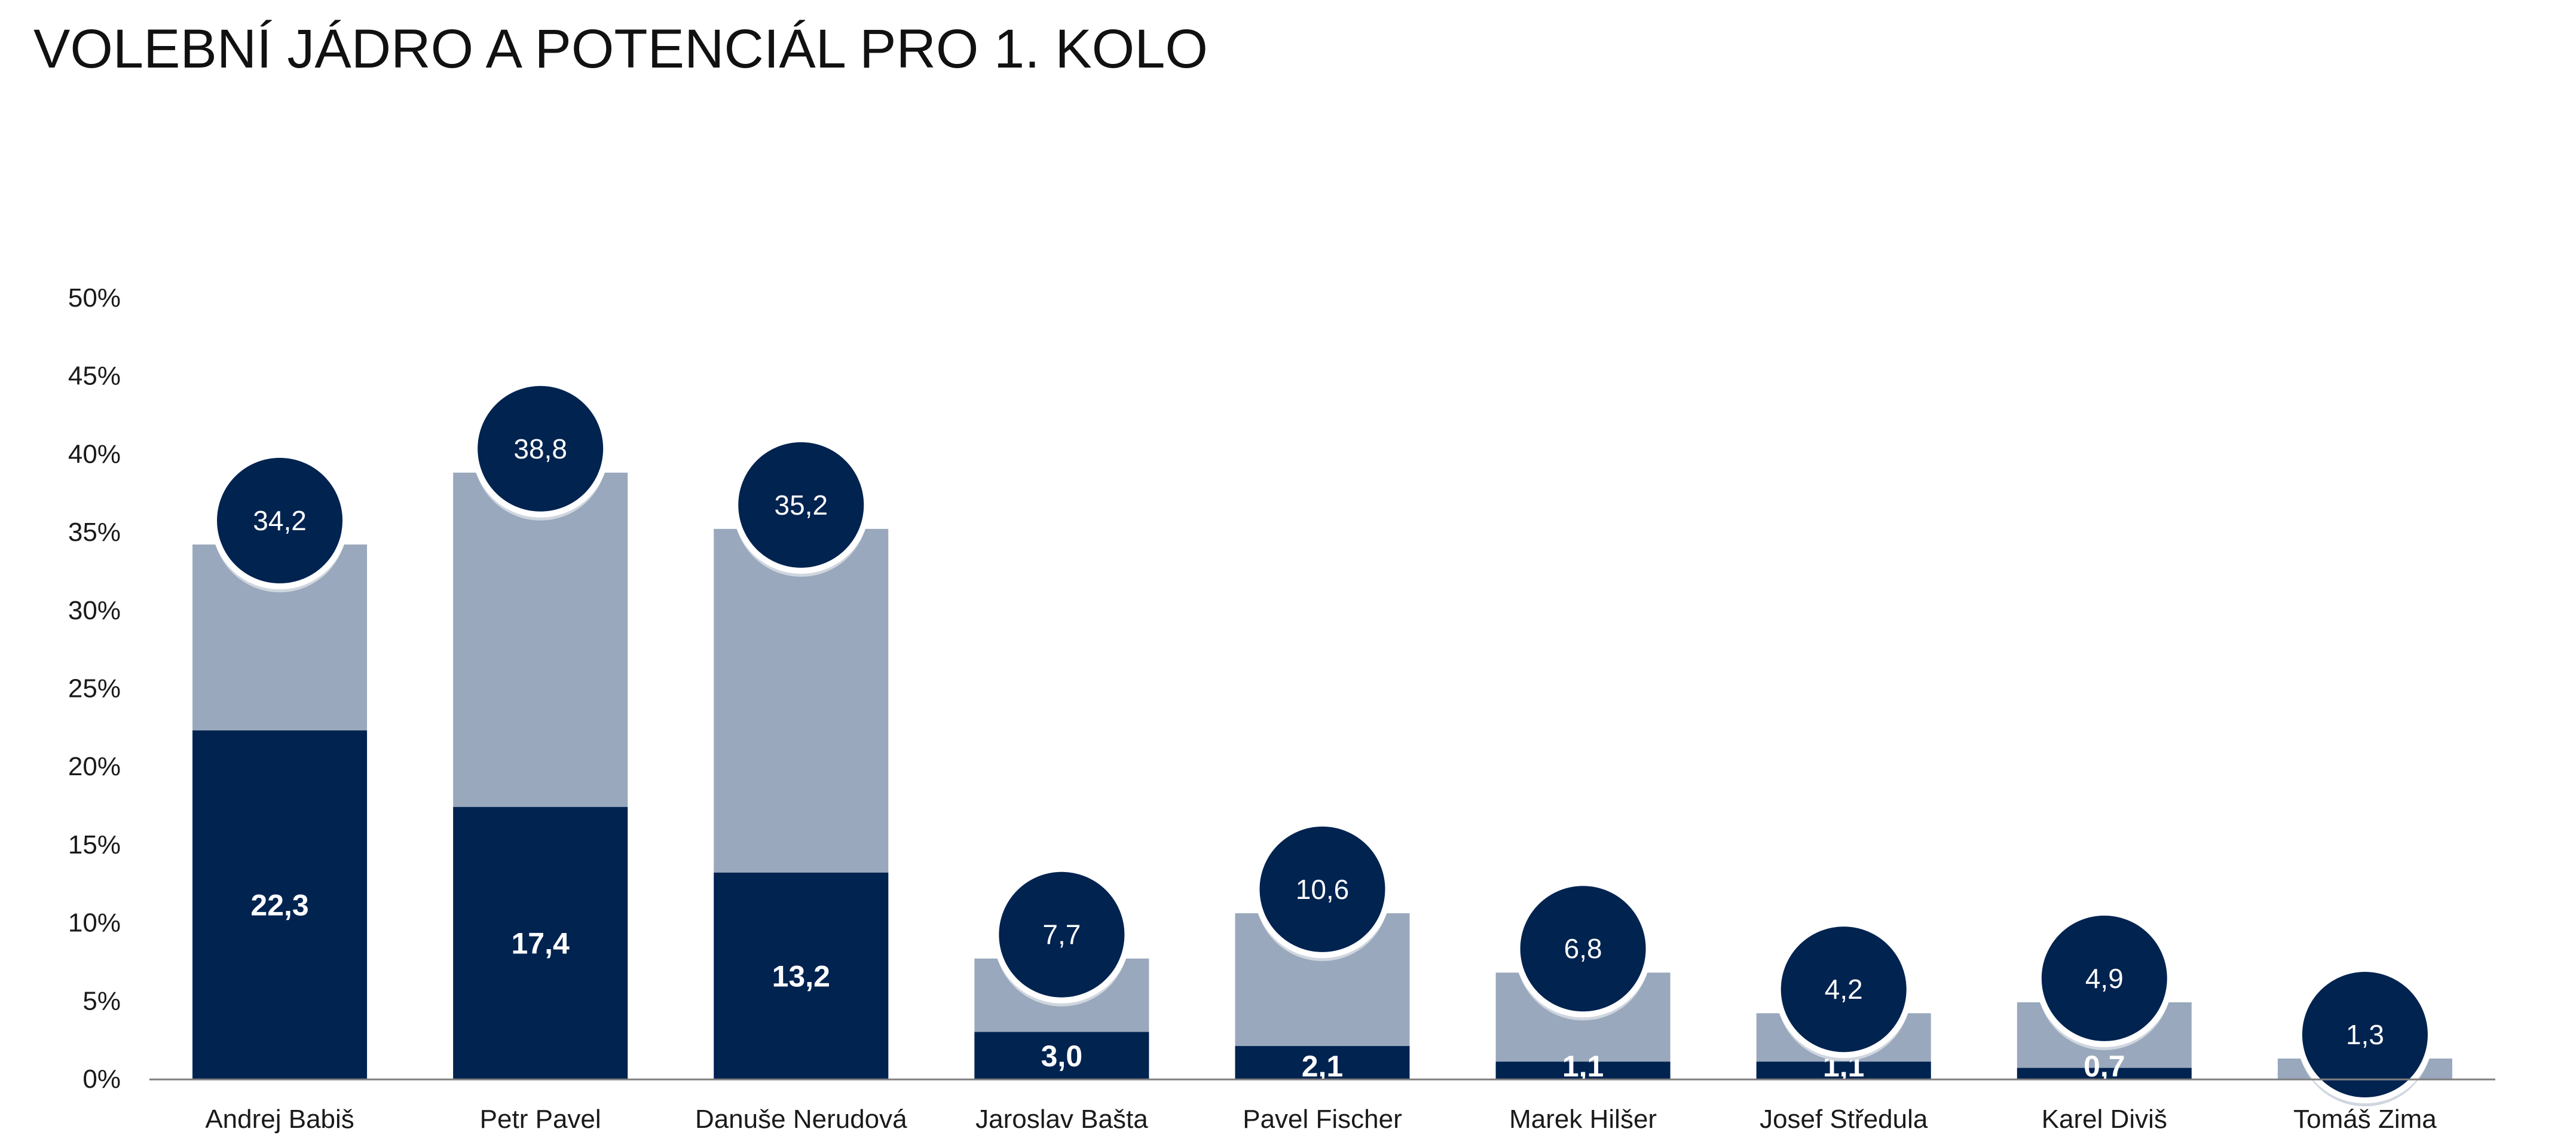 This screenshot has height=1144, width=2576. I want to click on potential-value-label: 4,2, so click(1844, 990).